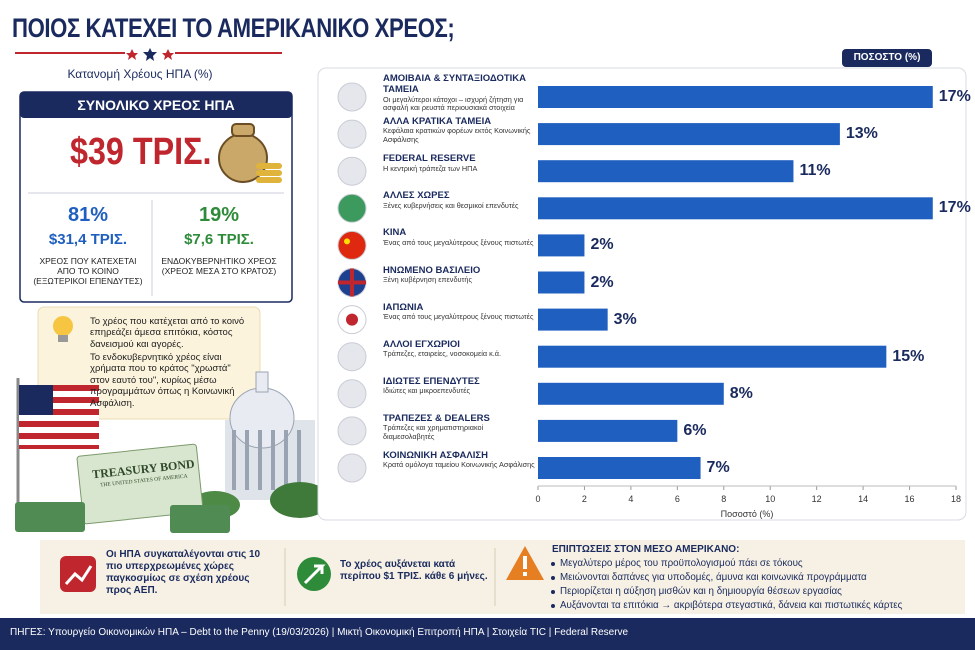 Image resolution: width=975 pixels, height=650 pixels. I want to click on subtitle: Κατανομή Χρέους ΗΠΑ (%), so click(140, 74).